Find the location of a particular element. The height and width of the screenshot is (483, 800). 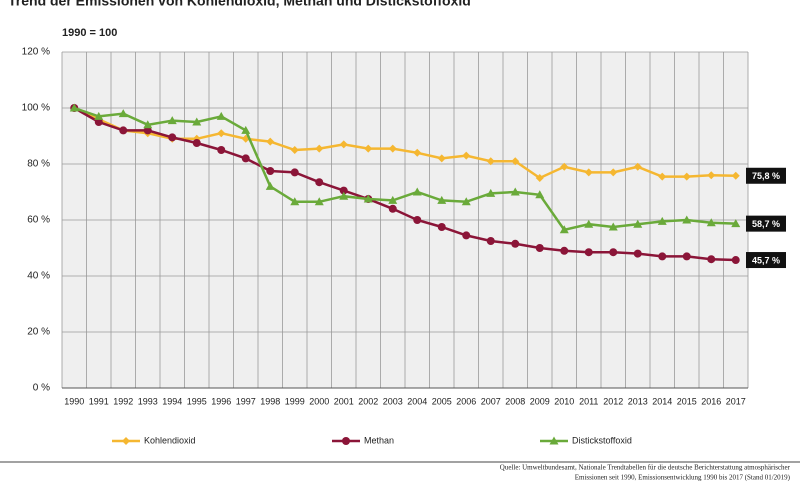

x-tick-label: 2008 is located at coordinates (515, 401).